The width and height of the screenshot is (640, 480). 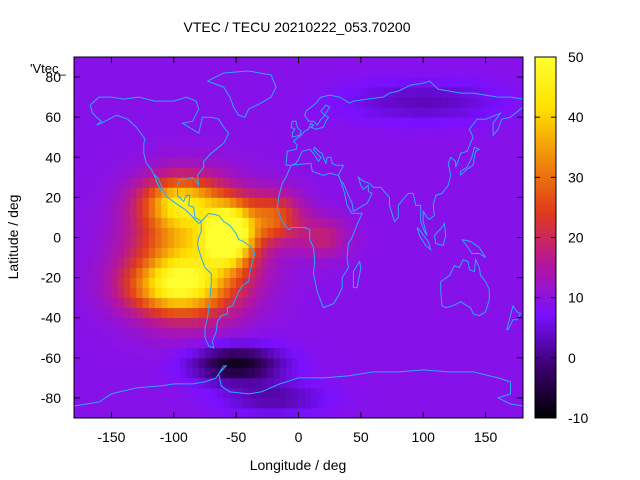 What do you see at coordinates (424, 239) in the screenshot?
I see `coastline-sumatra` at bounding box center [424, 239].